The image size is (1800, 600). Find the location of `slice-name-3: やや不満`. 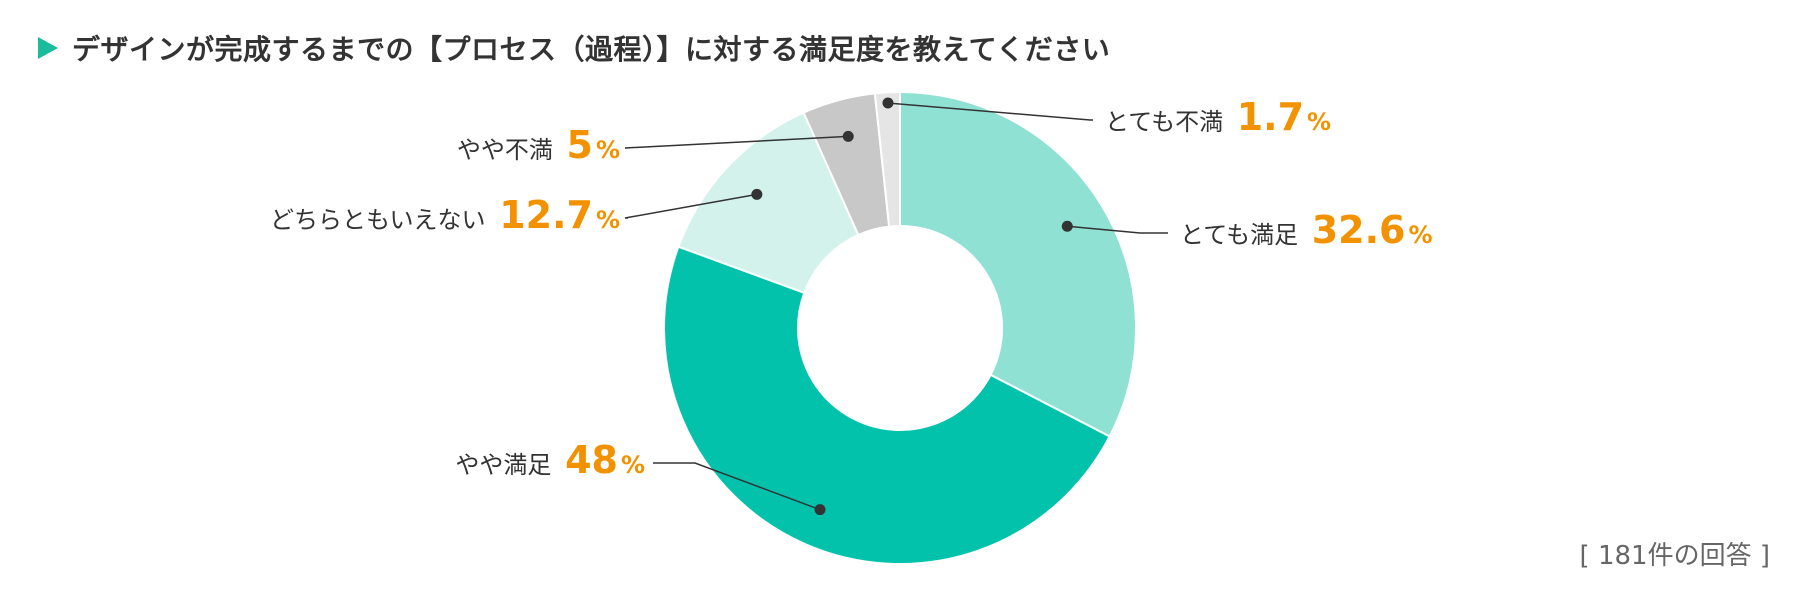

slice-name-3: やや不満 is located at coordinates (509, 150).